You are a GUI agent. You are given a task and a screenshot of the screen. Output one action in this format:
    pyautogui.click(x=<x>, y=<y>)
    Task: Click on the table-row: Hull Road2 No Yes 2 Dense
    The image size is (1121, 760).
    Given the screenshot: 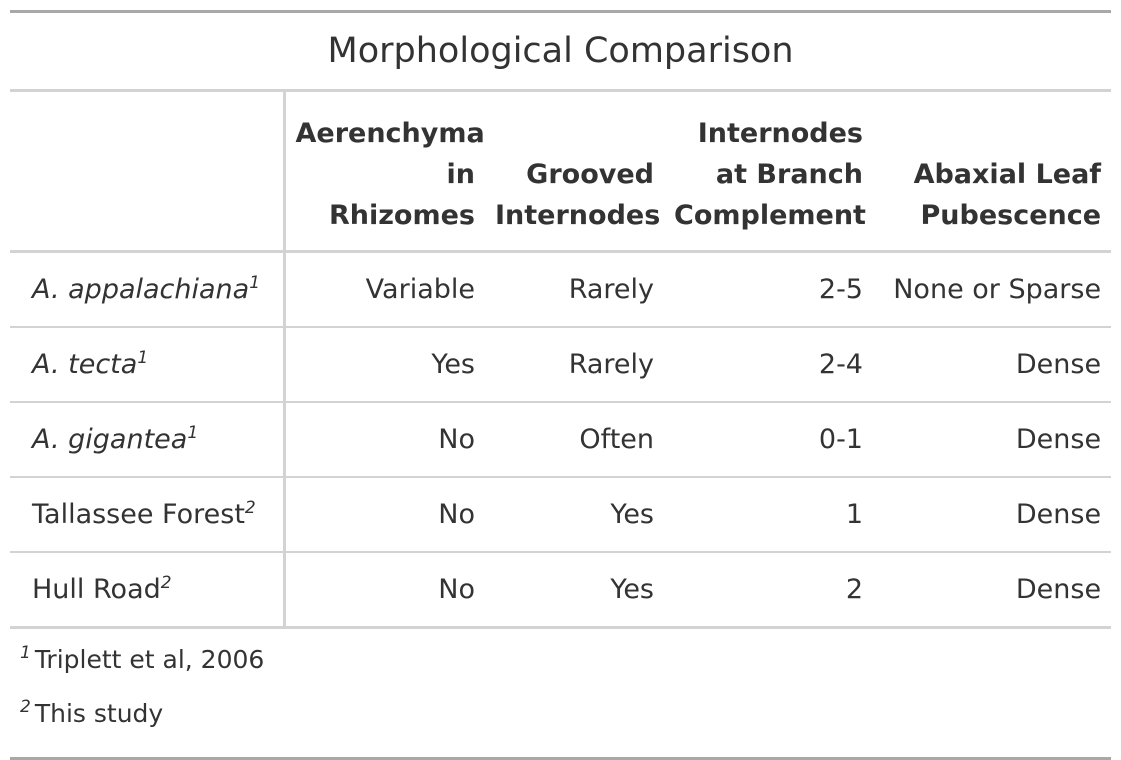 What is the action you would take?
    pyautogui.click(x=561, y=590)
    